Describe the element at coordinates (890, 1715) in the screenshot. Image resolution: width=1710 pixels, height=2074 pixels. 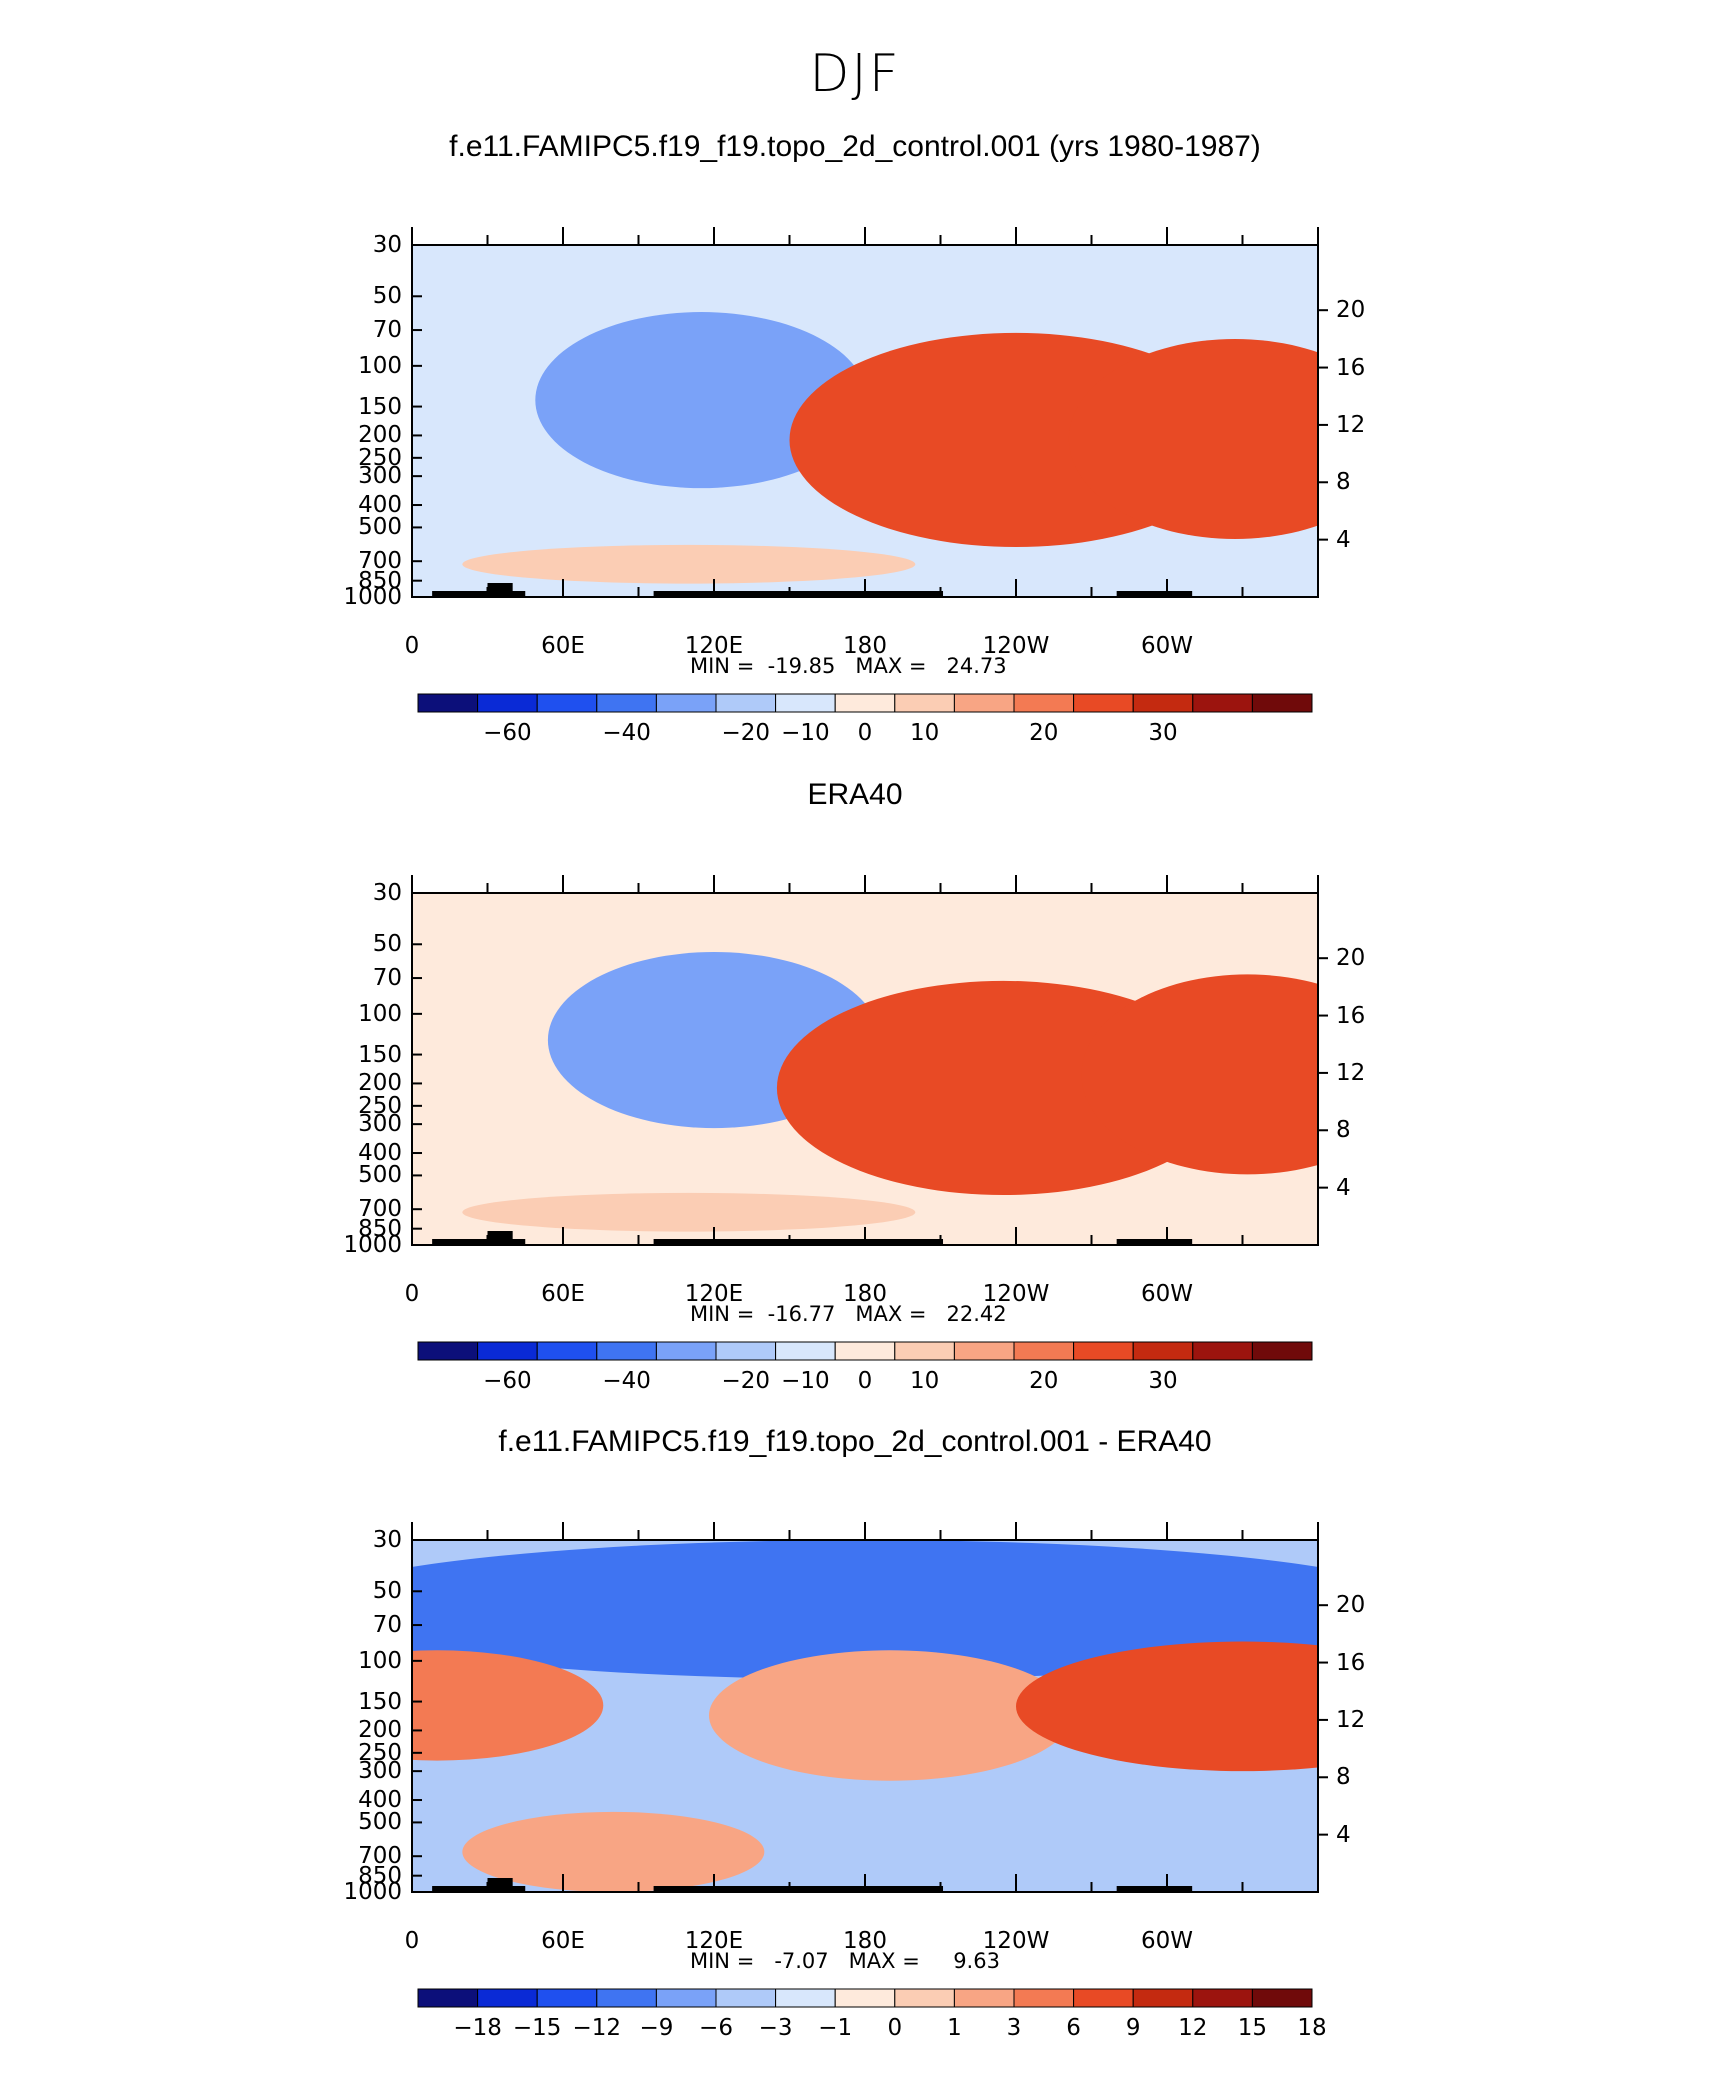
I see `panel-3-feature-central-pacific-positive` at that location.